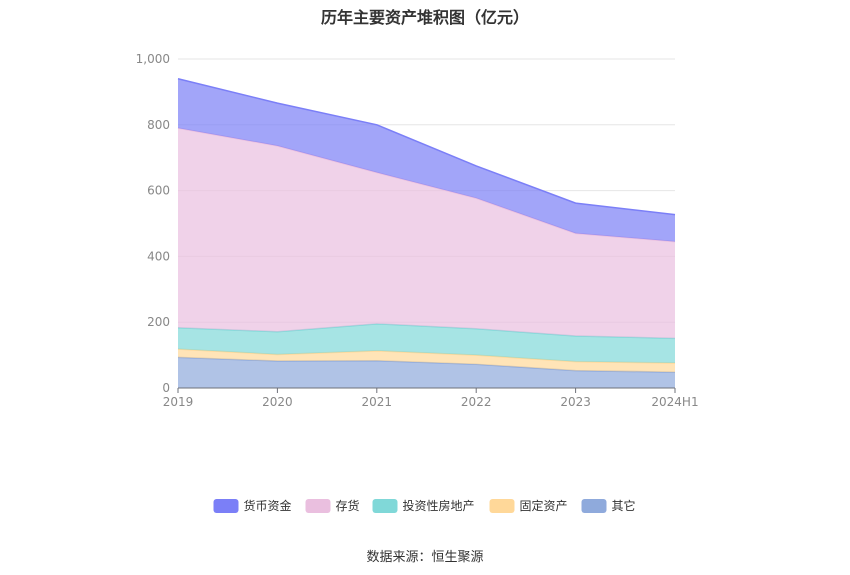 The width and height of the screenshot is (850, 575). What do you see at coordinates (544, 505) in the screenshot?
I see `legend-label: 固定资产` at bounding box center [544, 505].